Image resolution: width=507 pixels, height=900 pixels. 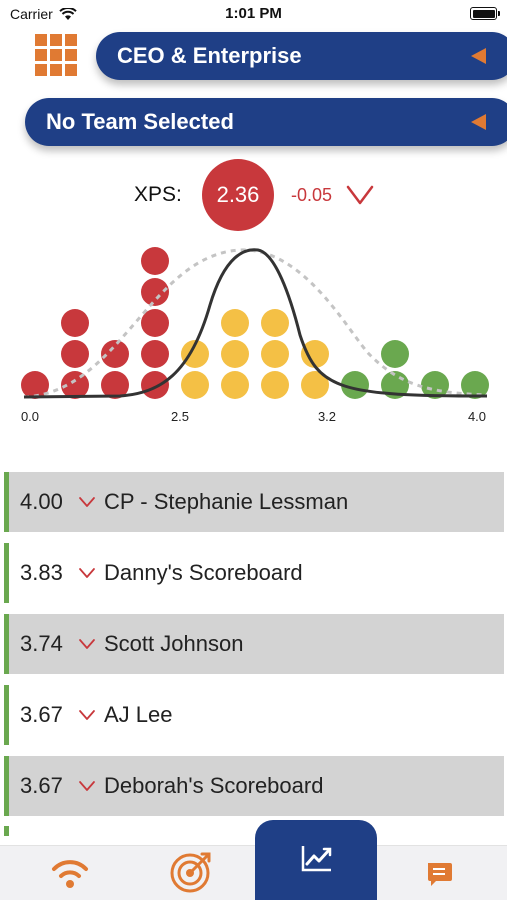 What do you see at coordinates (253, 872) in the screenshot?
I see `tab-bar` at bounding box center [253, 872].